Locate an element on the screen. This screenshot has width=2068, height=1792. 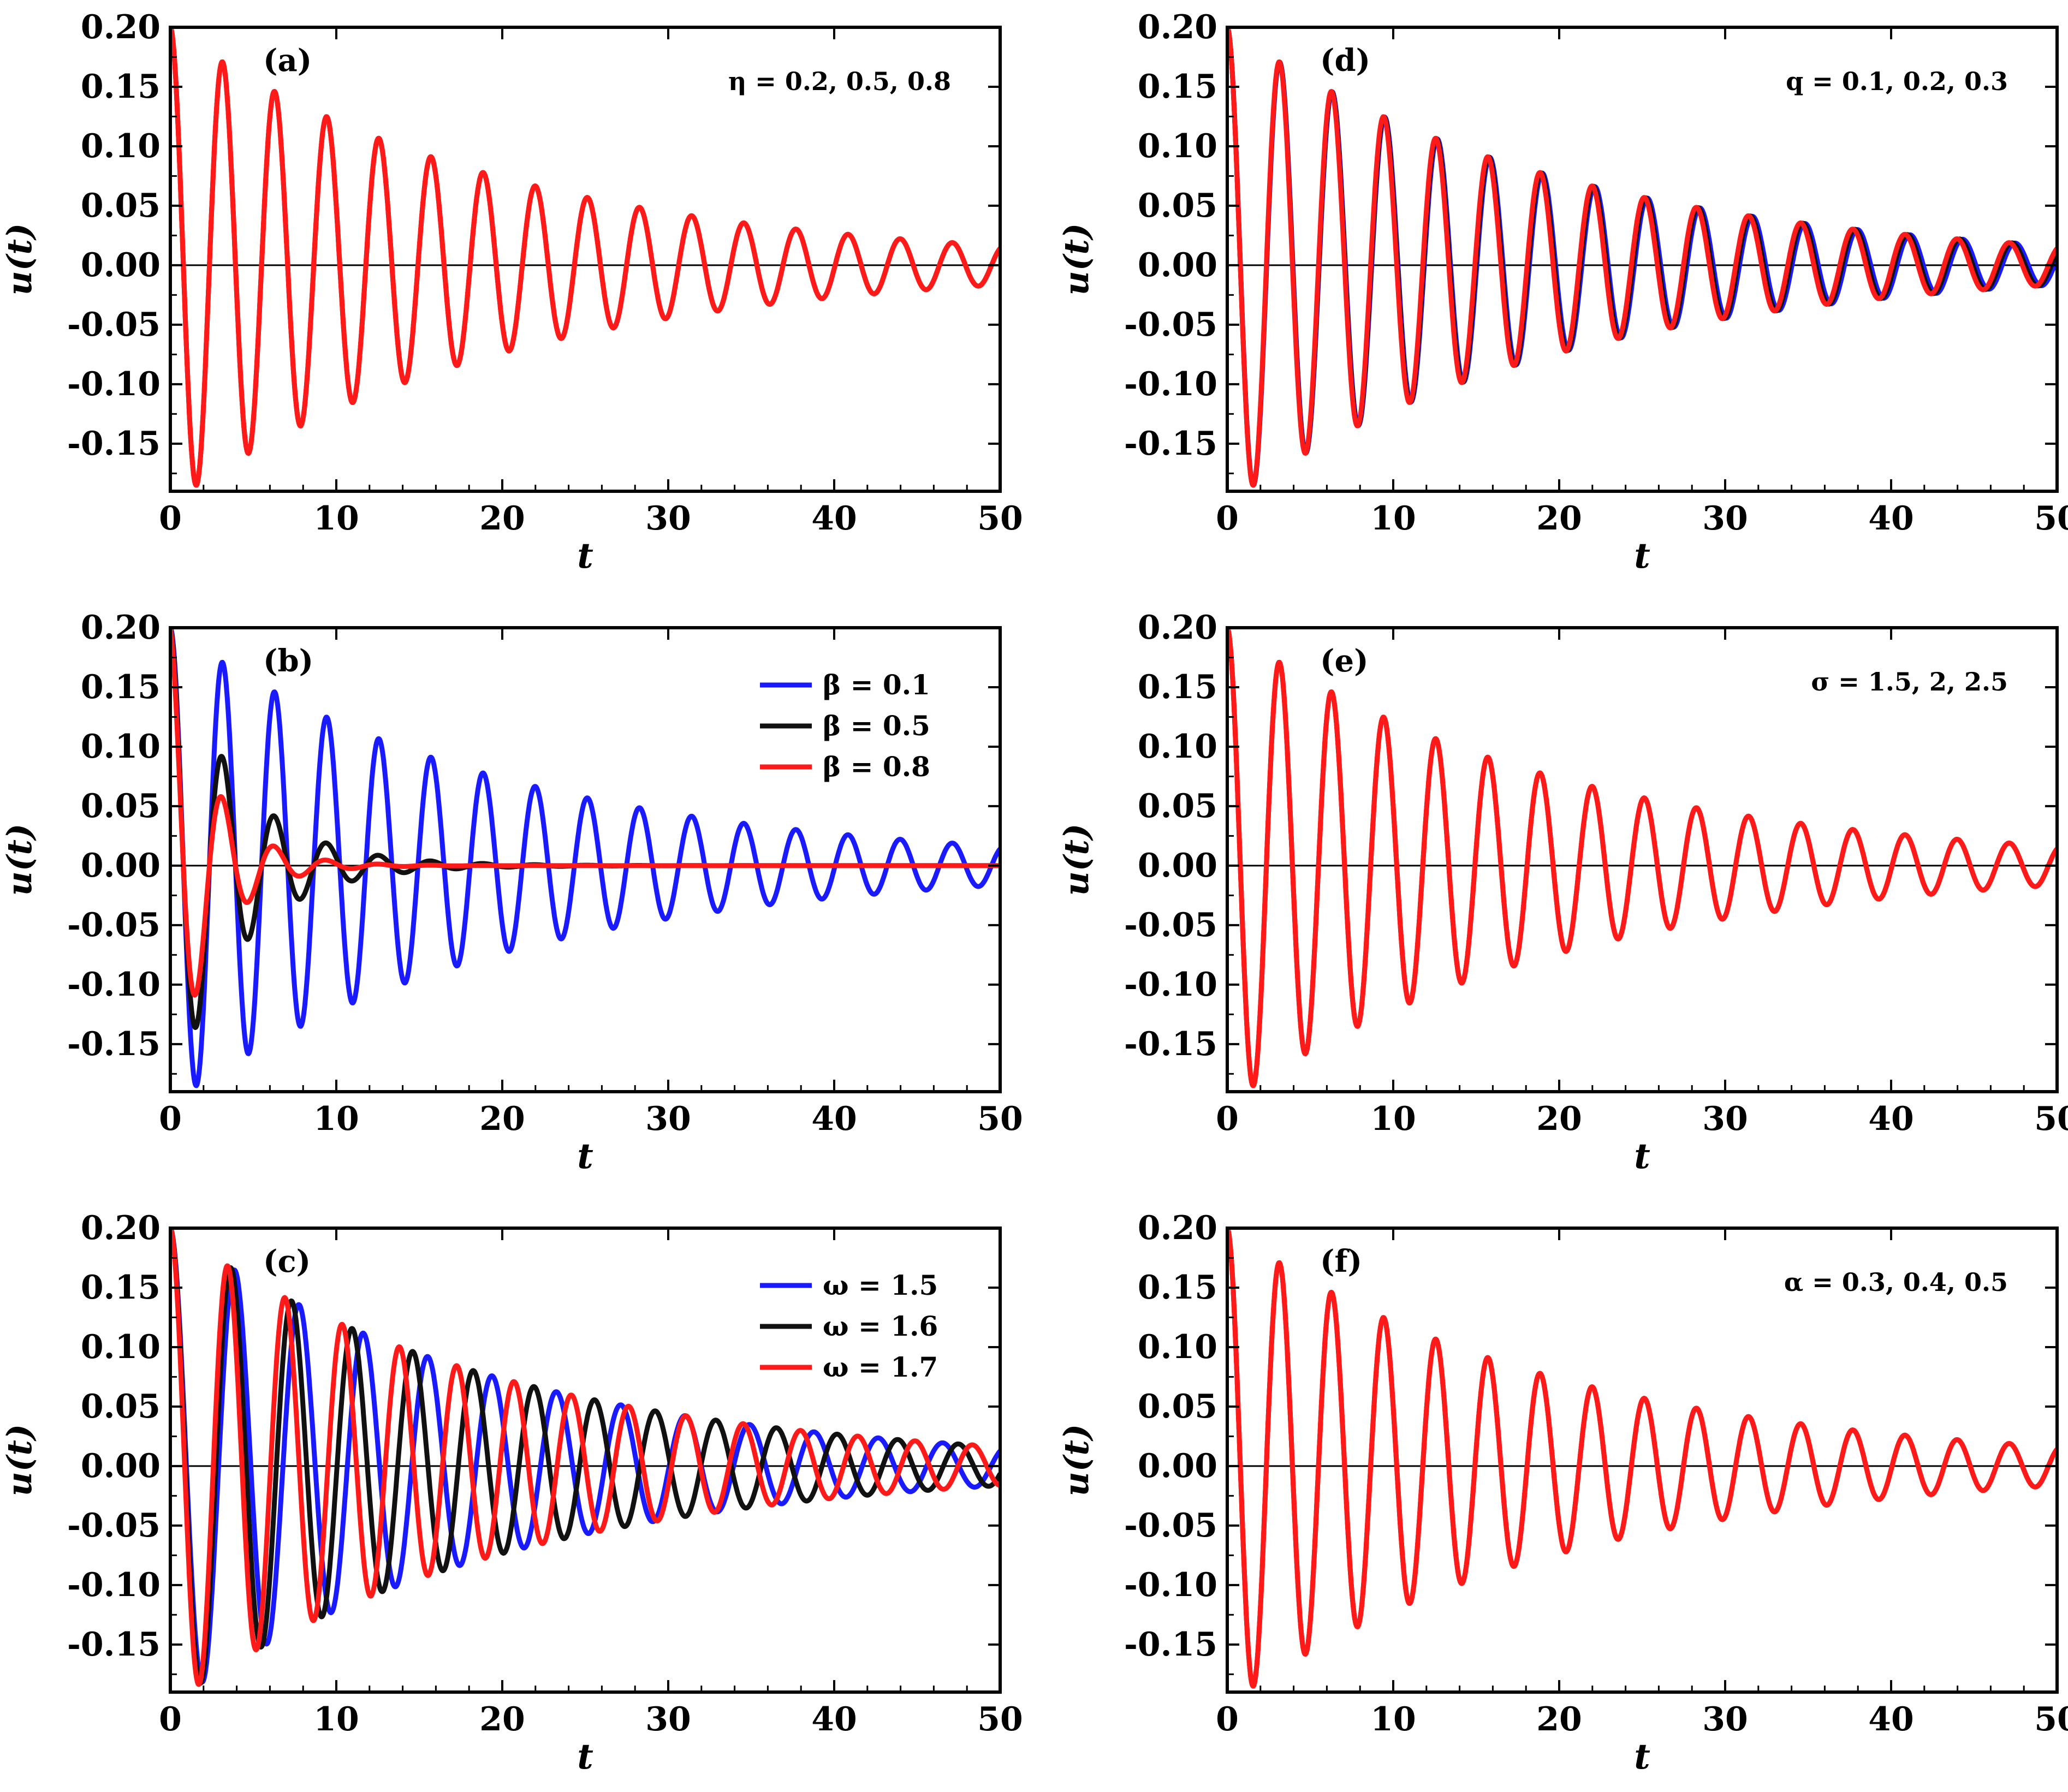
legend-label: β = 0.5 is located at coordinates (876, 726).